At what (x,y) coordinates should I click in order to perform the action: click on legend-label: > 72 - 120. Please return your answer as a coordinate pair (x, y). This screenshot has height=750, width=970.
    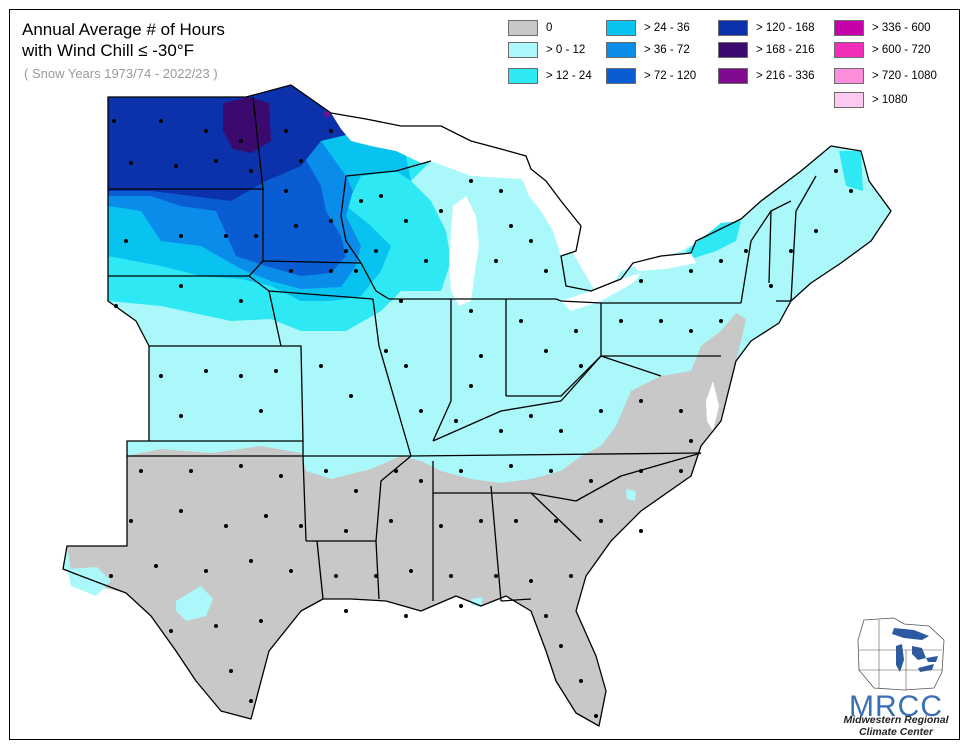
    Looking at the image, I should click on (670, 76).